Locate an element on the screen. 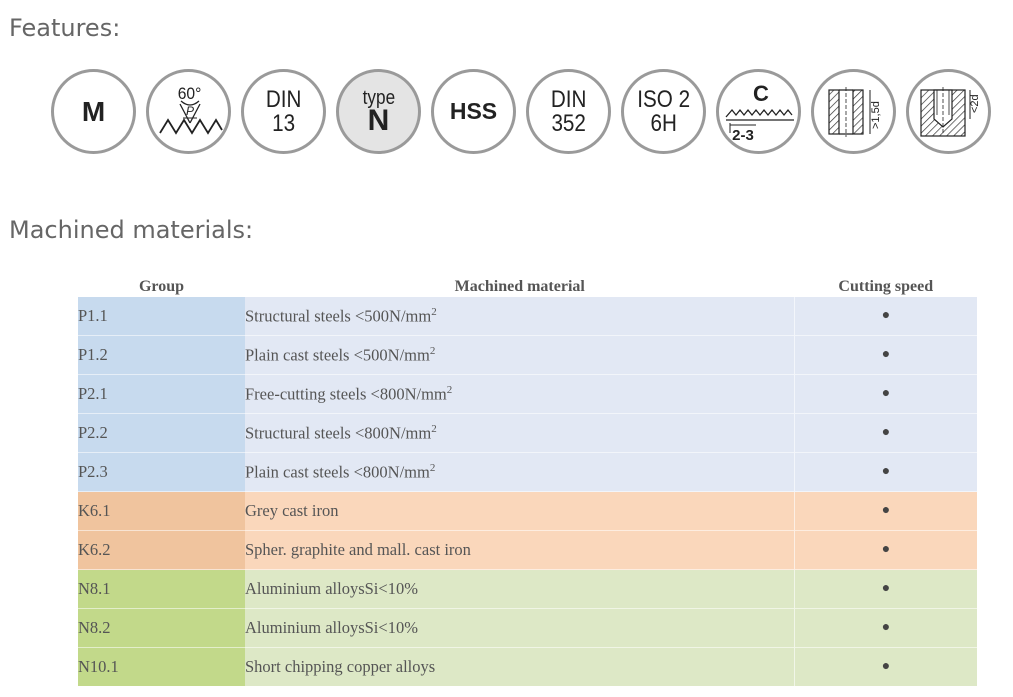 The height and width of the screenshot is (697, 1013). header-group: Group is located at coordinates (161, 285).